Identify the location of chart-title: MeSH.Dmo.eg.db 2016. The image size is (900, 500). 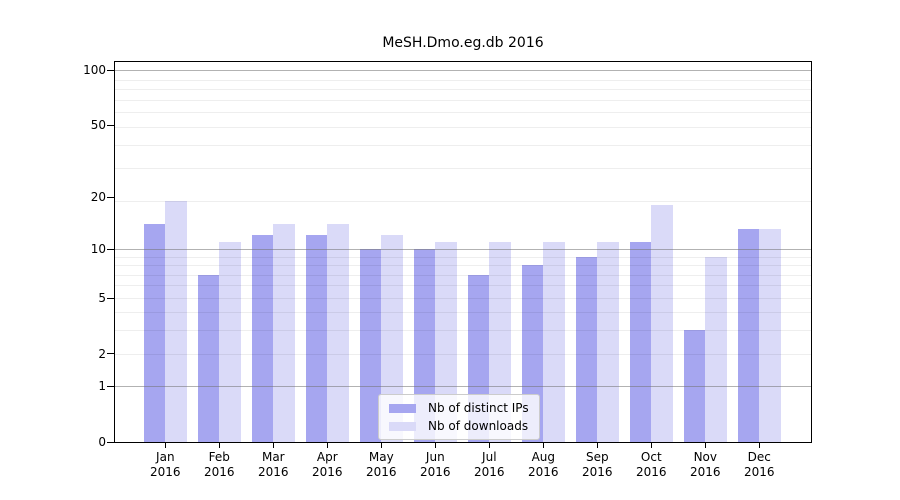
(463, 43).